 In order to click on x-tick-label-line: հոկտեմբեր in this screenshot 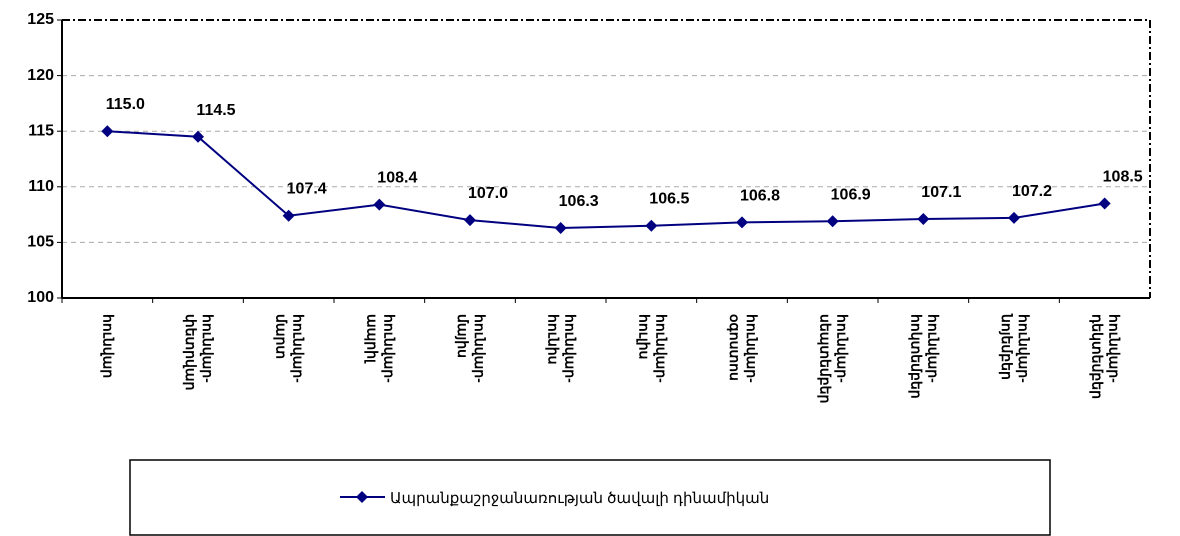, I will do `click(915, 356)`.